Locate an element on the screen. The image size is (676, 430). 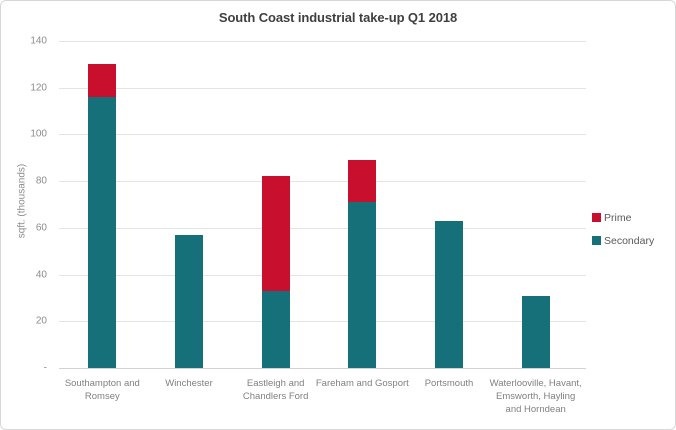
bar-portsmouth is located at coordinates (449, 204).